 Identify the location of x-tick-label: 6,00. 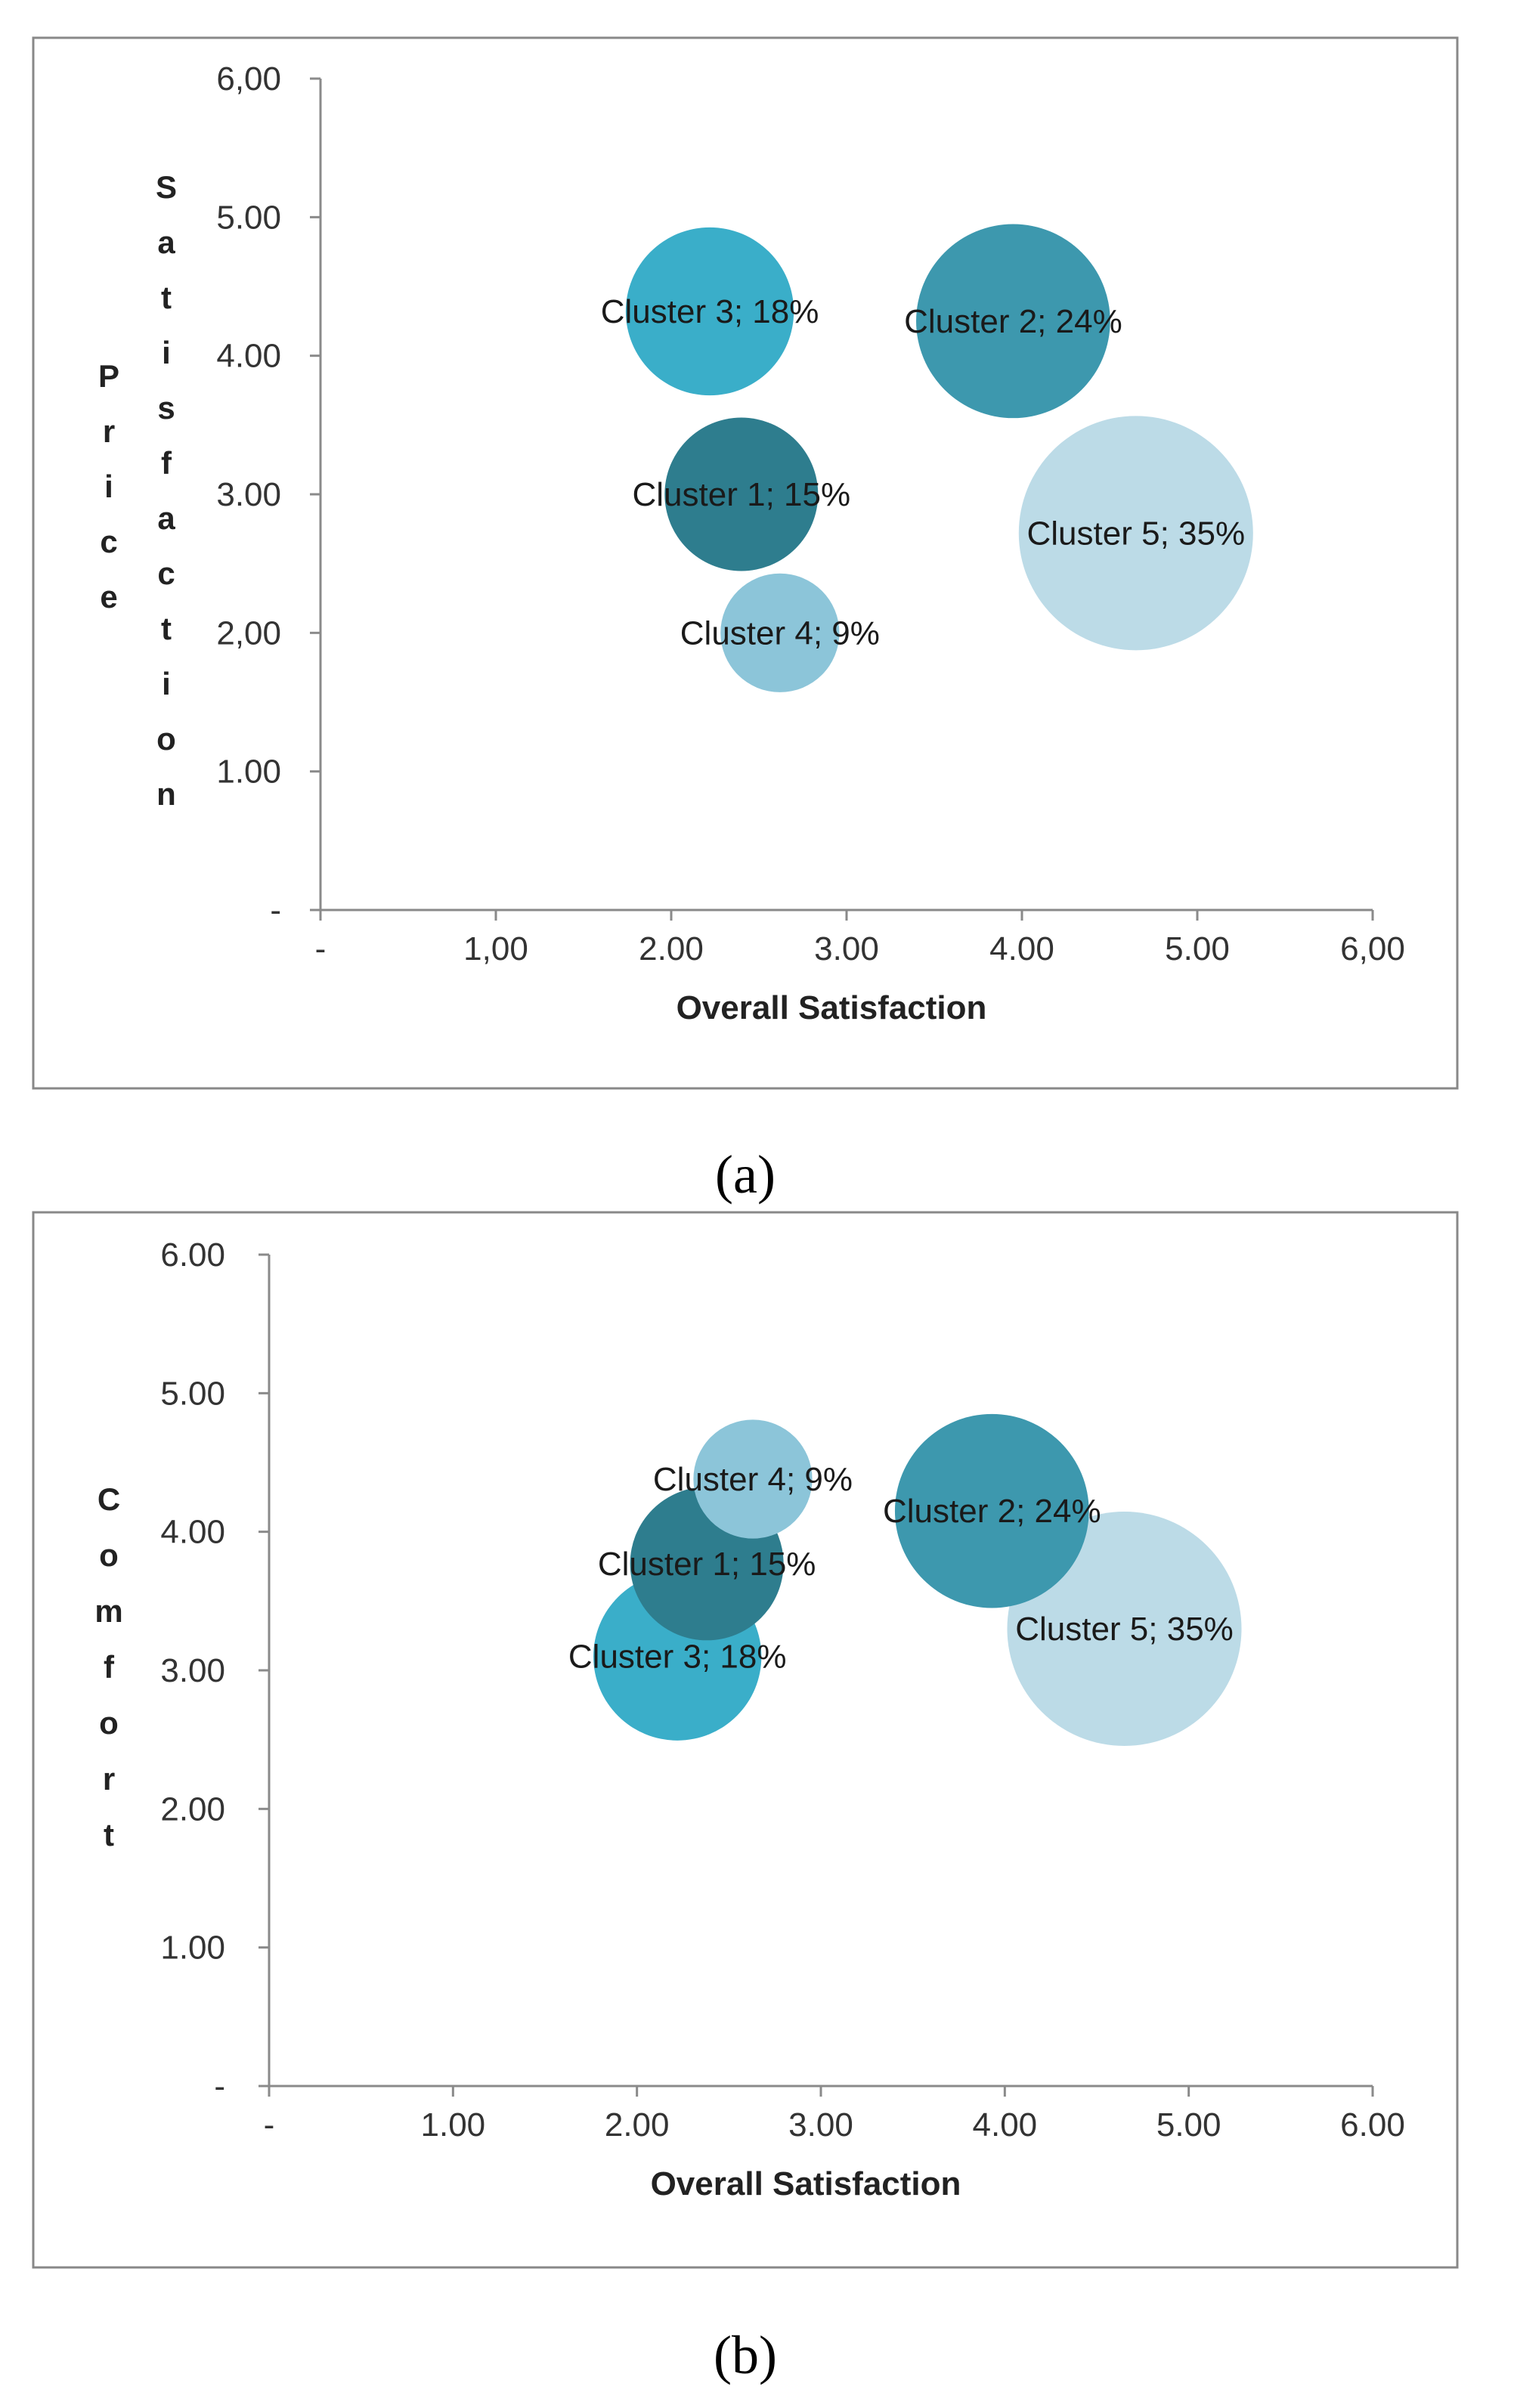
(1373, 948).